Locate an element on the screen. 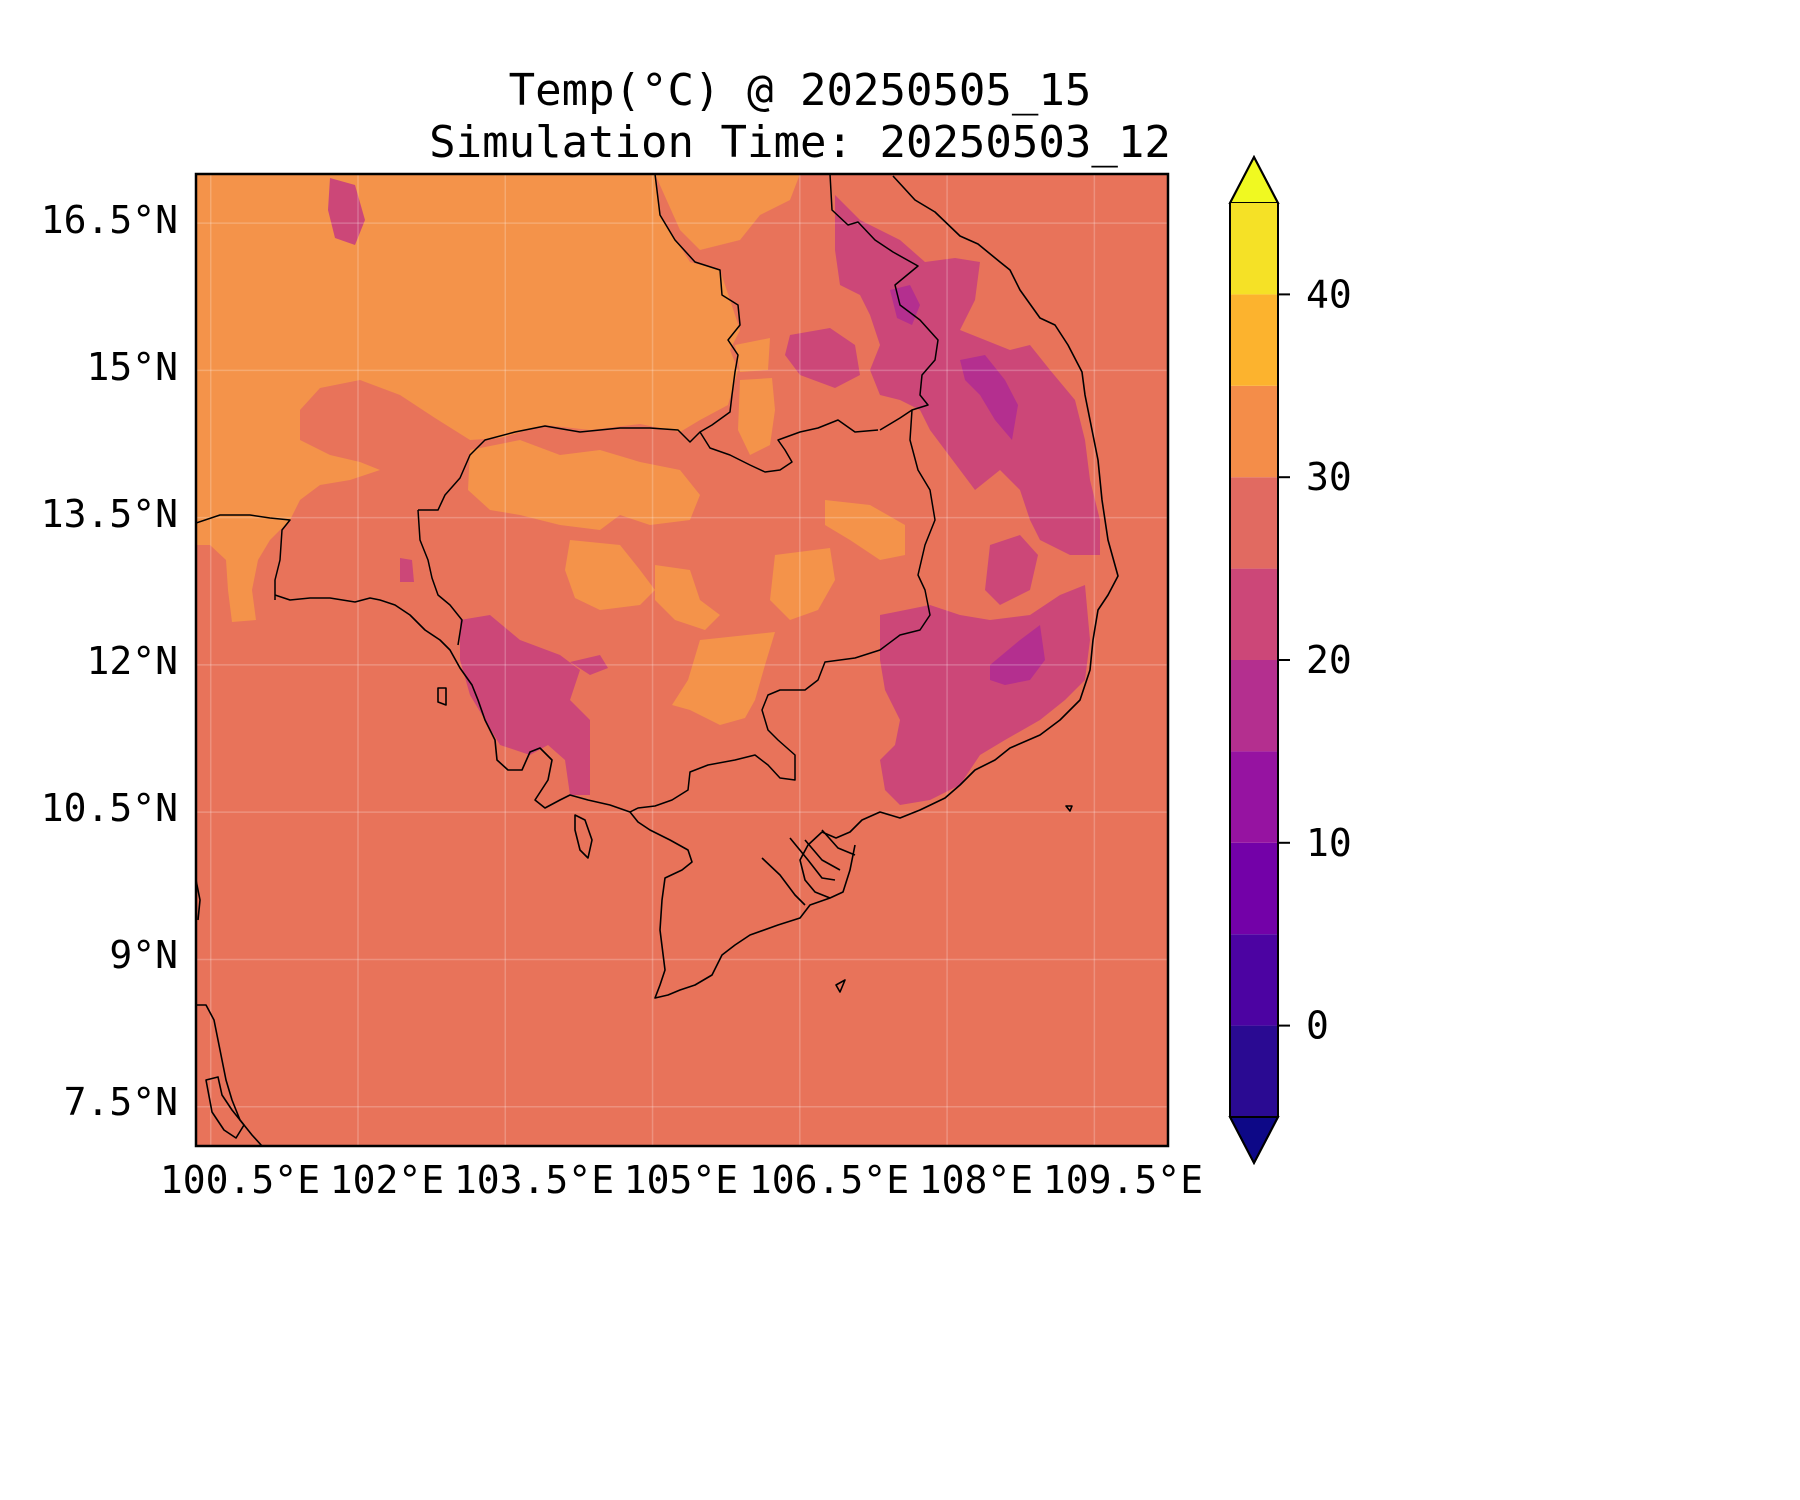 Image resolution: width=1800 pixels, height=1500 pixels. warm-zone-mondulkiri is located at coordinates (865, 530).